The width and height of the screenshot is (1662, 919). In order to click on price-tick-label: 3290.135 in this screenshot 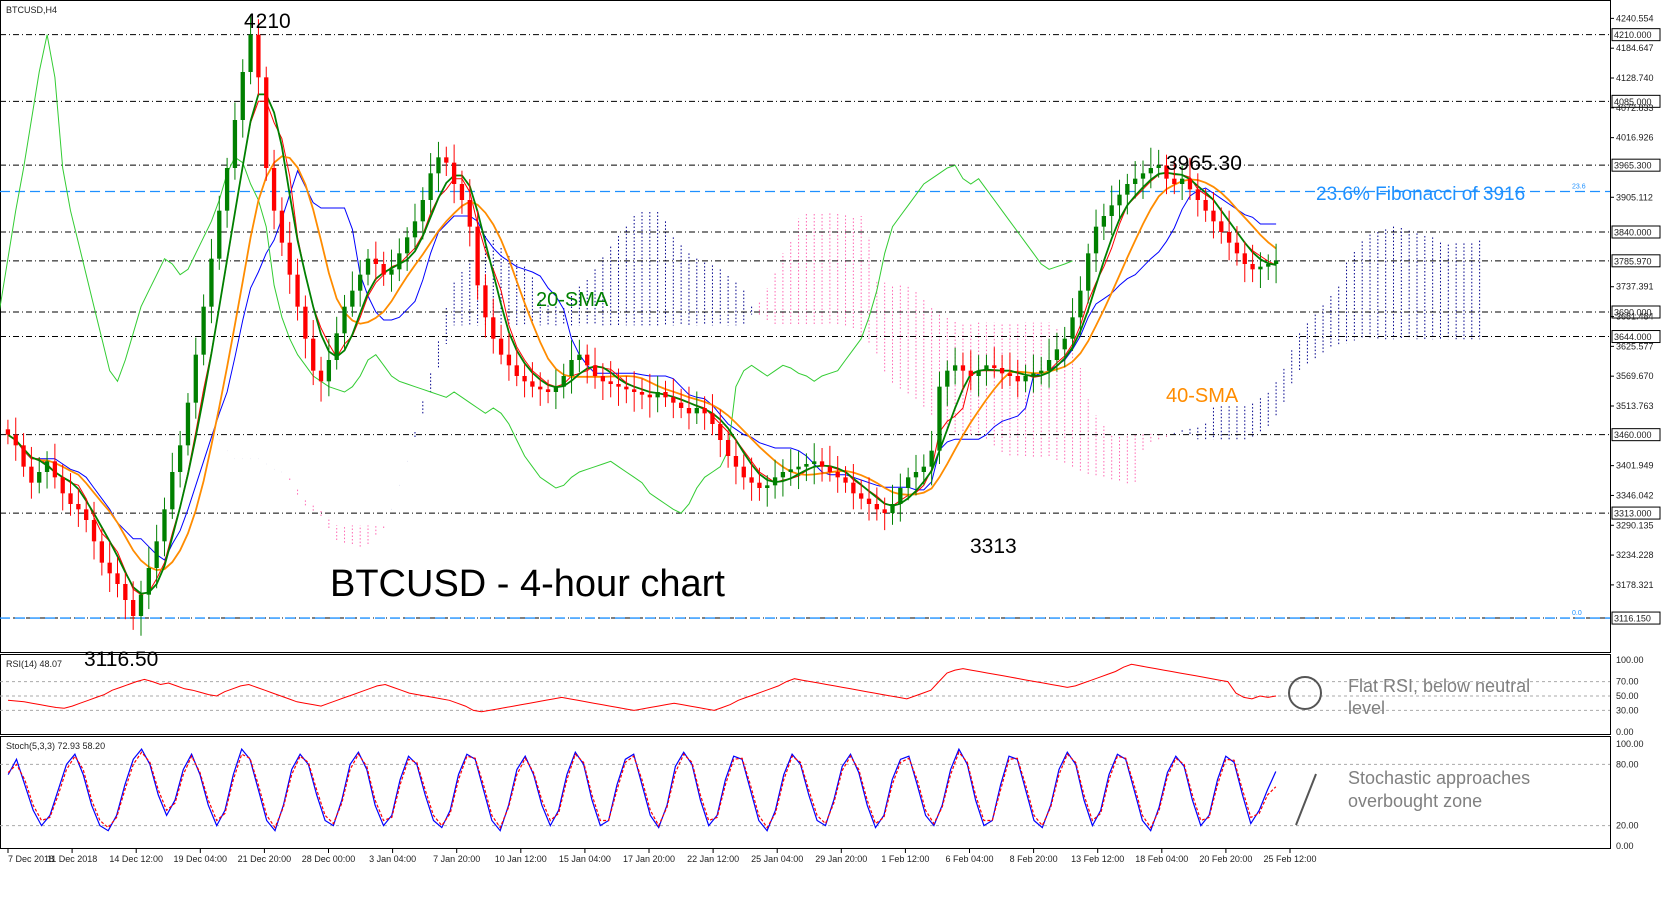, I will do `click(1635, 525)`.